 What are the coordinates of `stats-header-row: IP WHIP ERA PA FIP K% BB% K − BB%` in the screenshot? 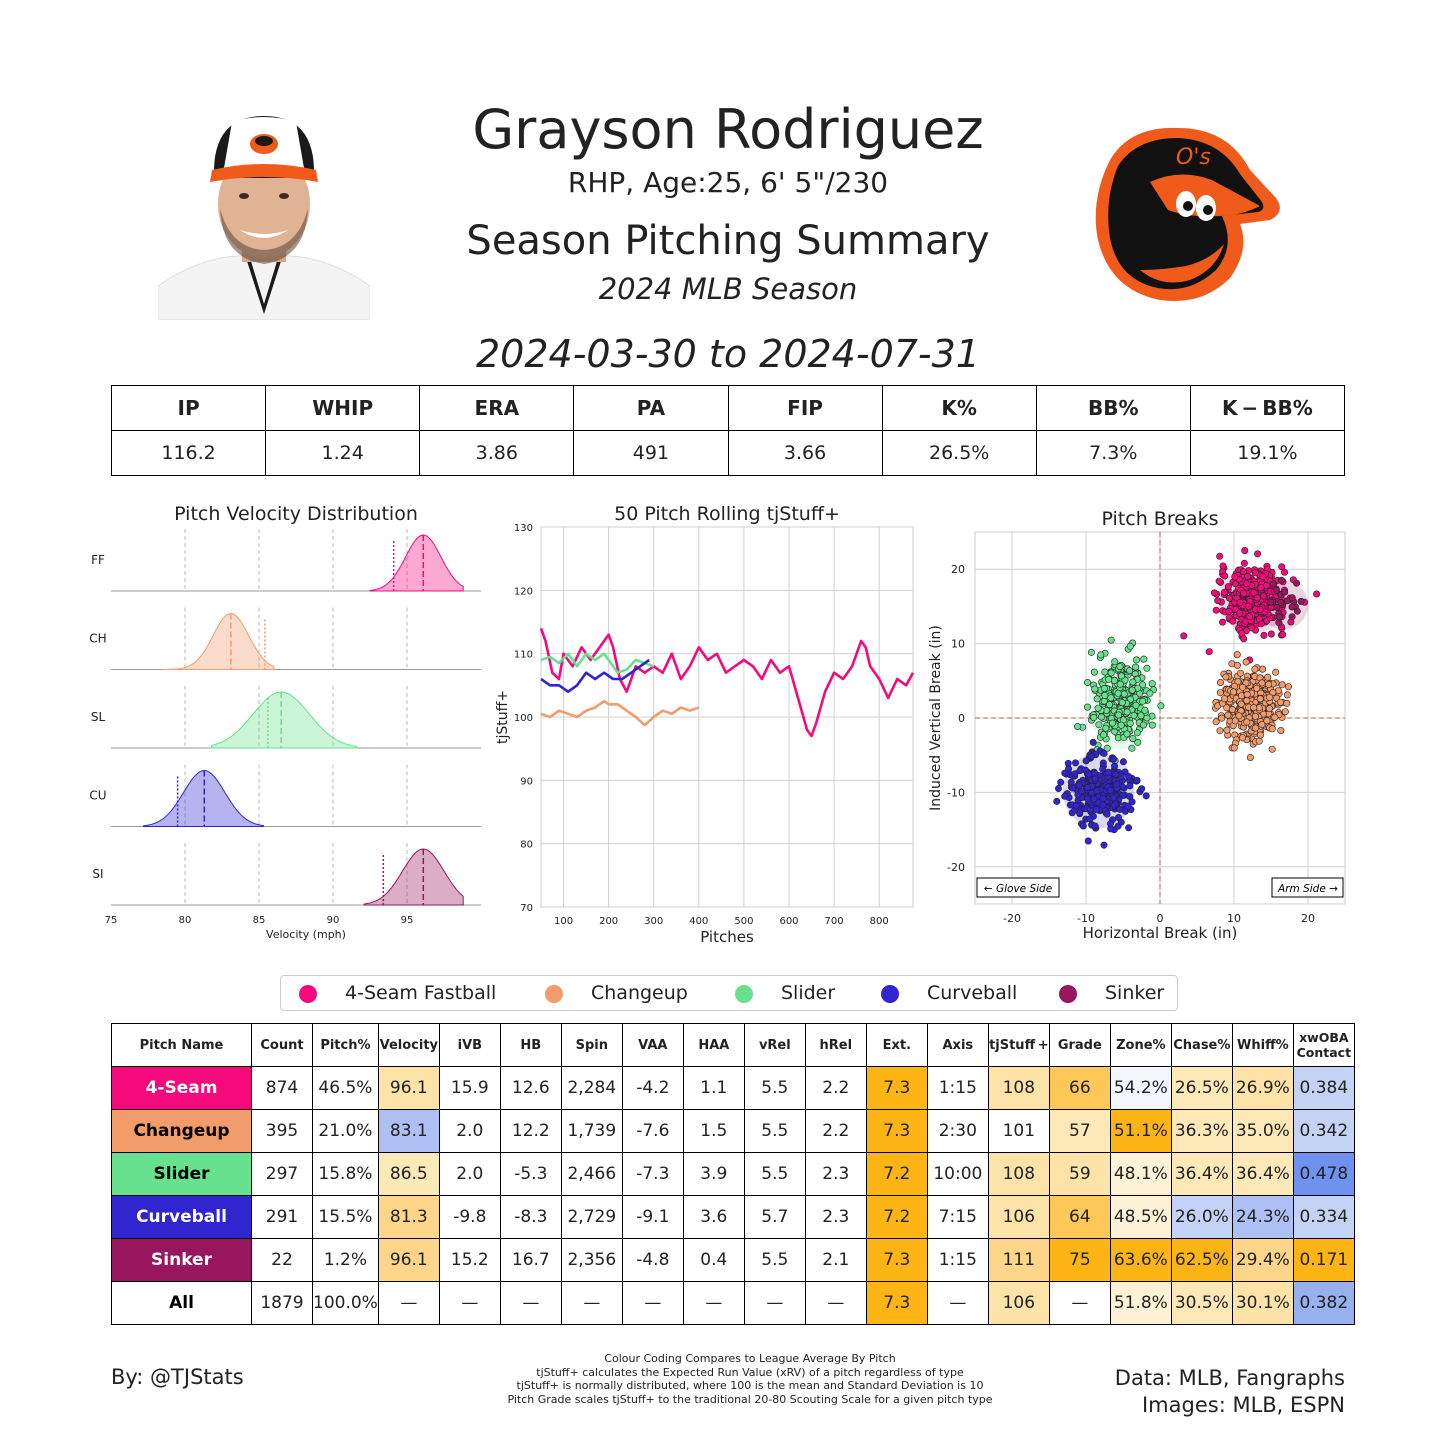 It's located at (728, 408).